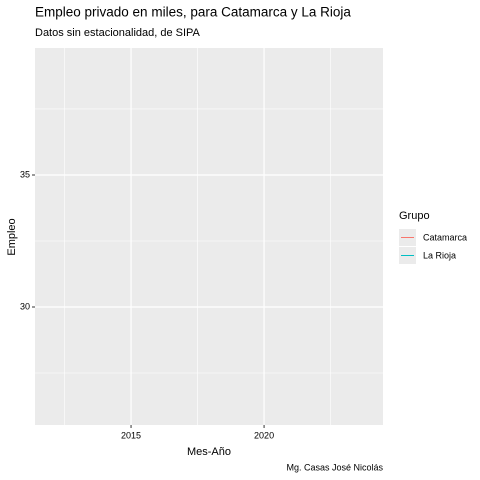  Describe the element at coordinates (334, 467) in the screenshot. I see `caption: Mg. Casas José Nicolás` at that location.